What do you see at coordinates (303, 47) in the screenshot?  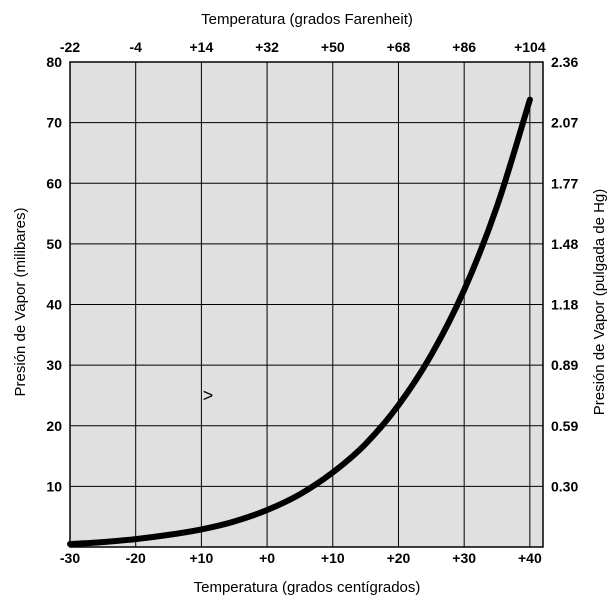 I see `top-tick-labels: -22 -4 +14 +32 +50 +68 +86 +104` at bounding box center [303, 47].